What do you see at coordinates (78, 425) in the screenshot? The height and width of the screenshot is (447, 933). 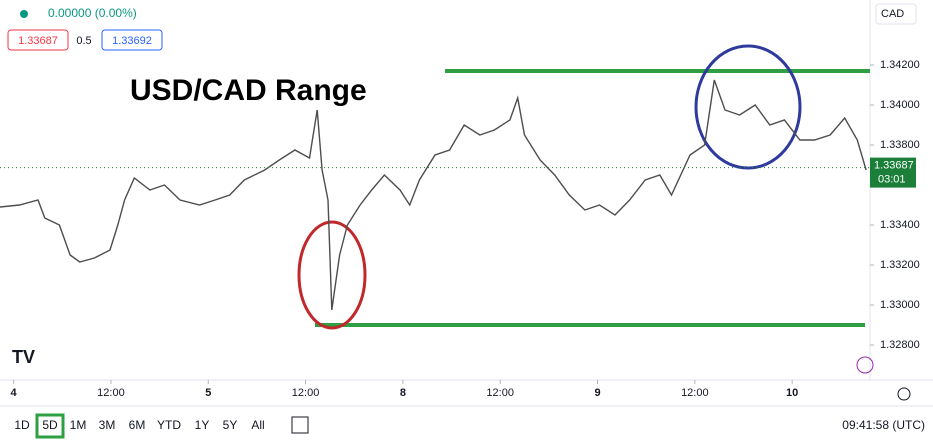 I see `timeframe-button: 1M` at bounding box center [78, 425].